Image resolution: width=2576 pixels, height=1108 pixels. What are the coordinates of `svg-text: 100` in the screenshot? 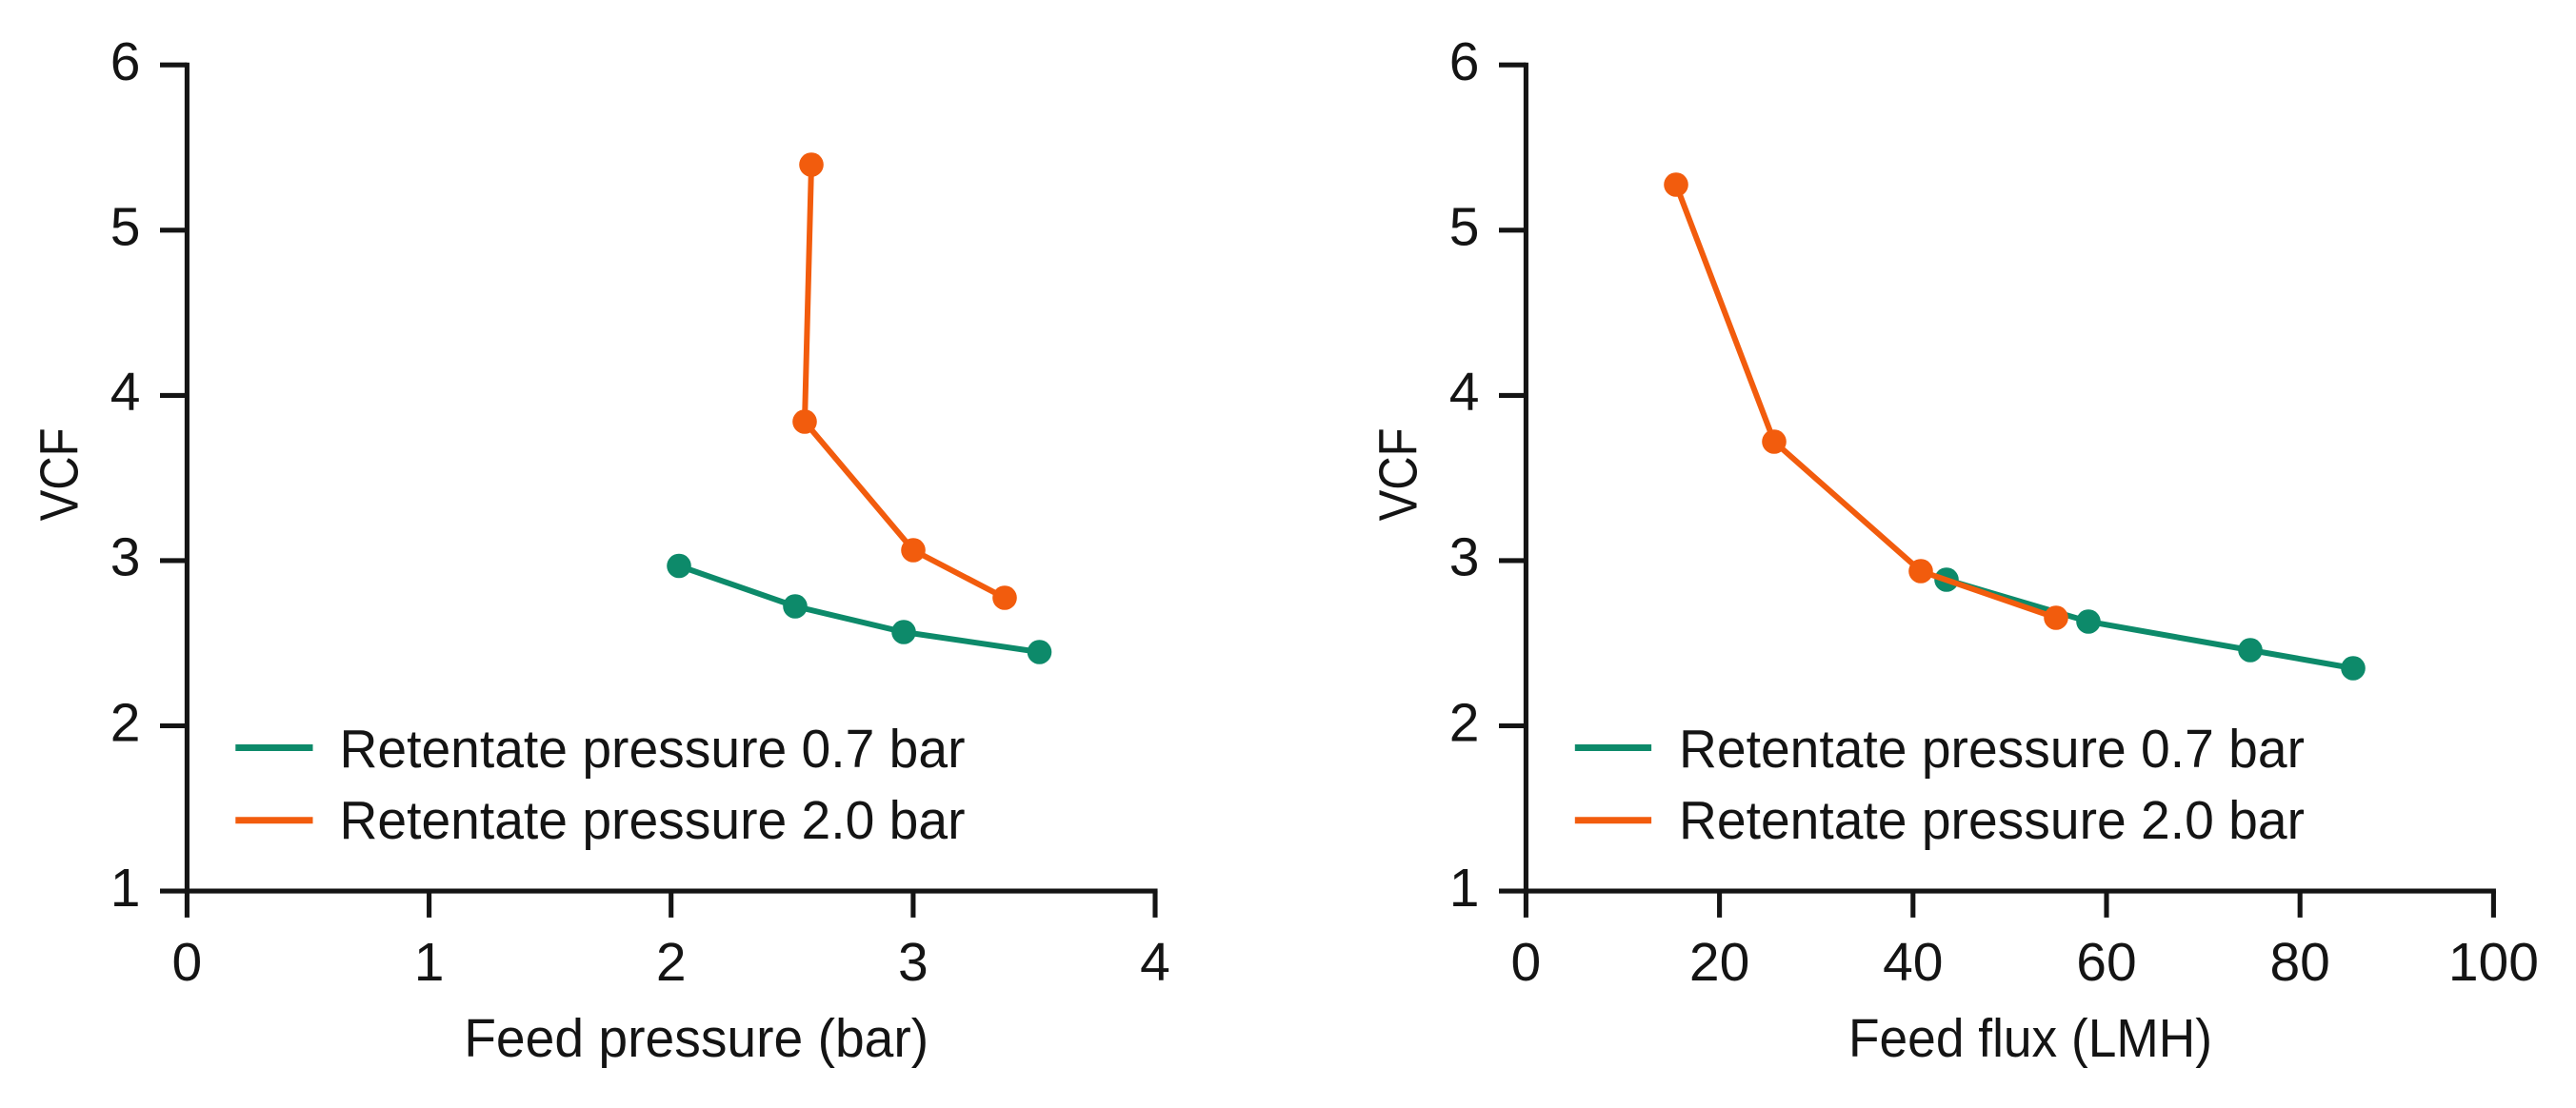 It's located at (2493, 962).